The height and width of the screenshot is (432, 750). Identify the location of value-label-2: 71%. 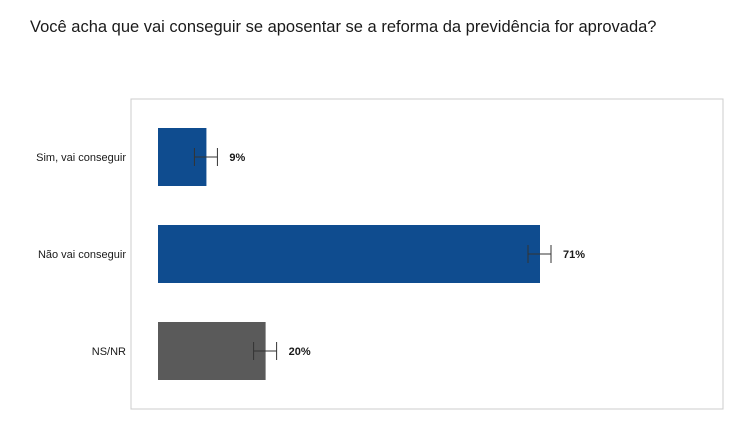
(574, 255).